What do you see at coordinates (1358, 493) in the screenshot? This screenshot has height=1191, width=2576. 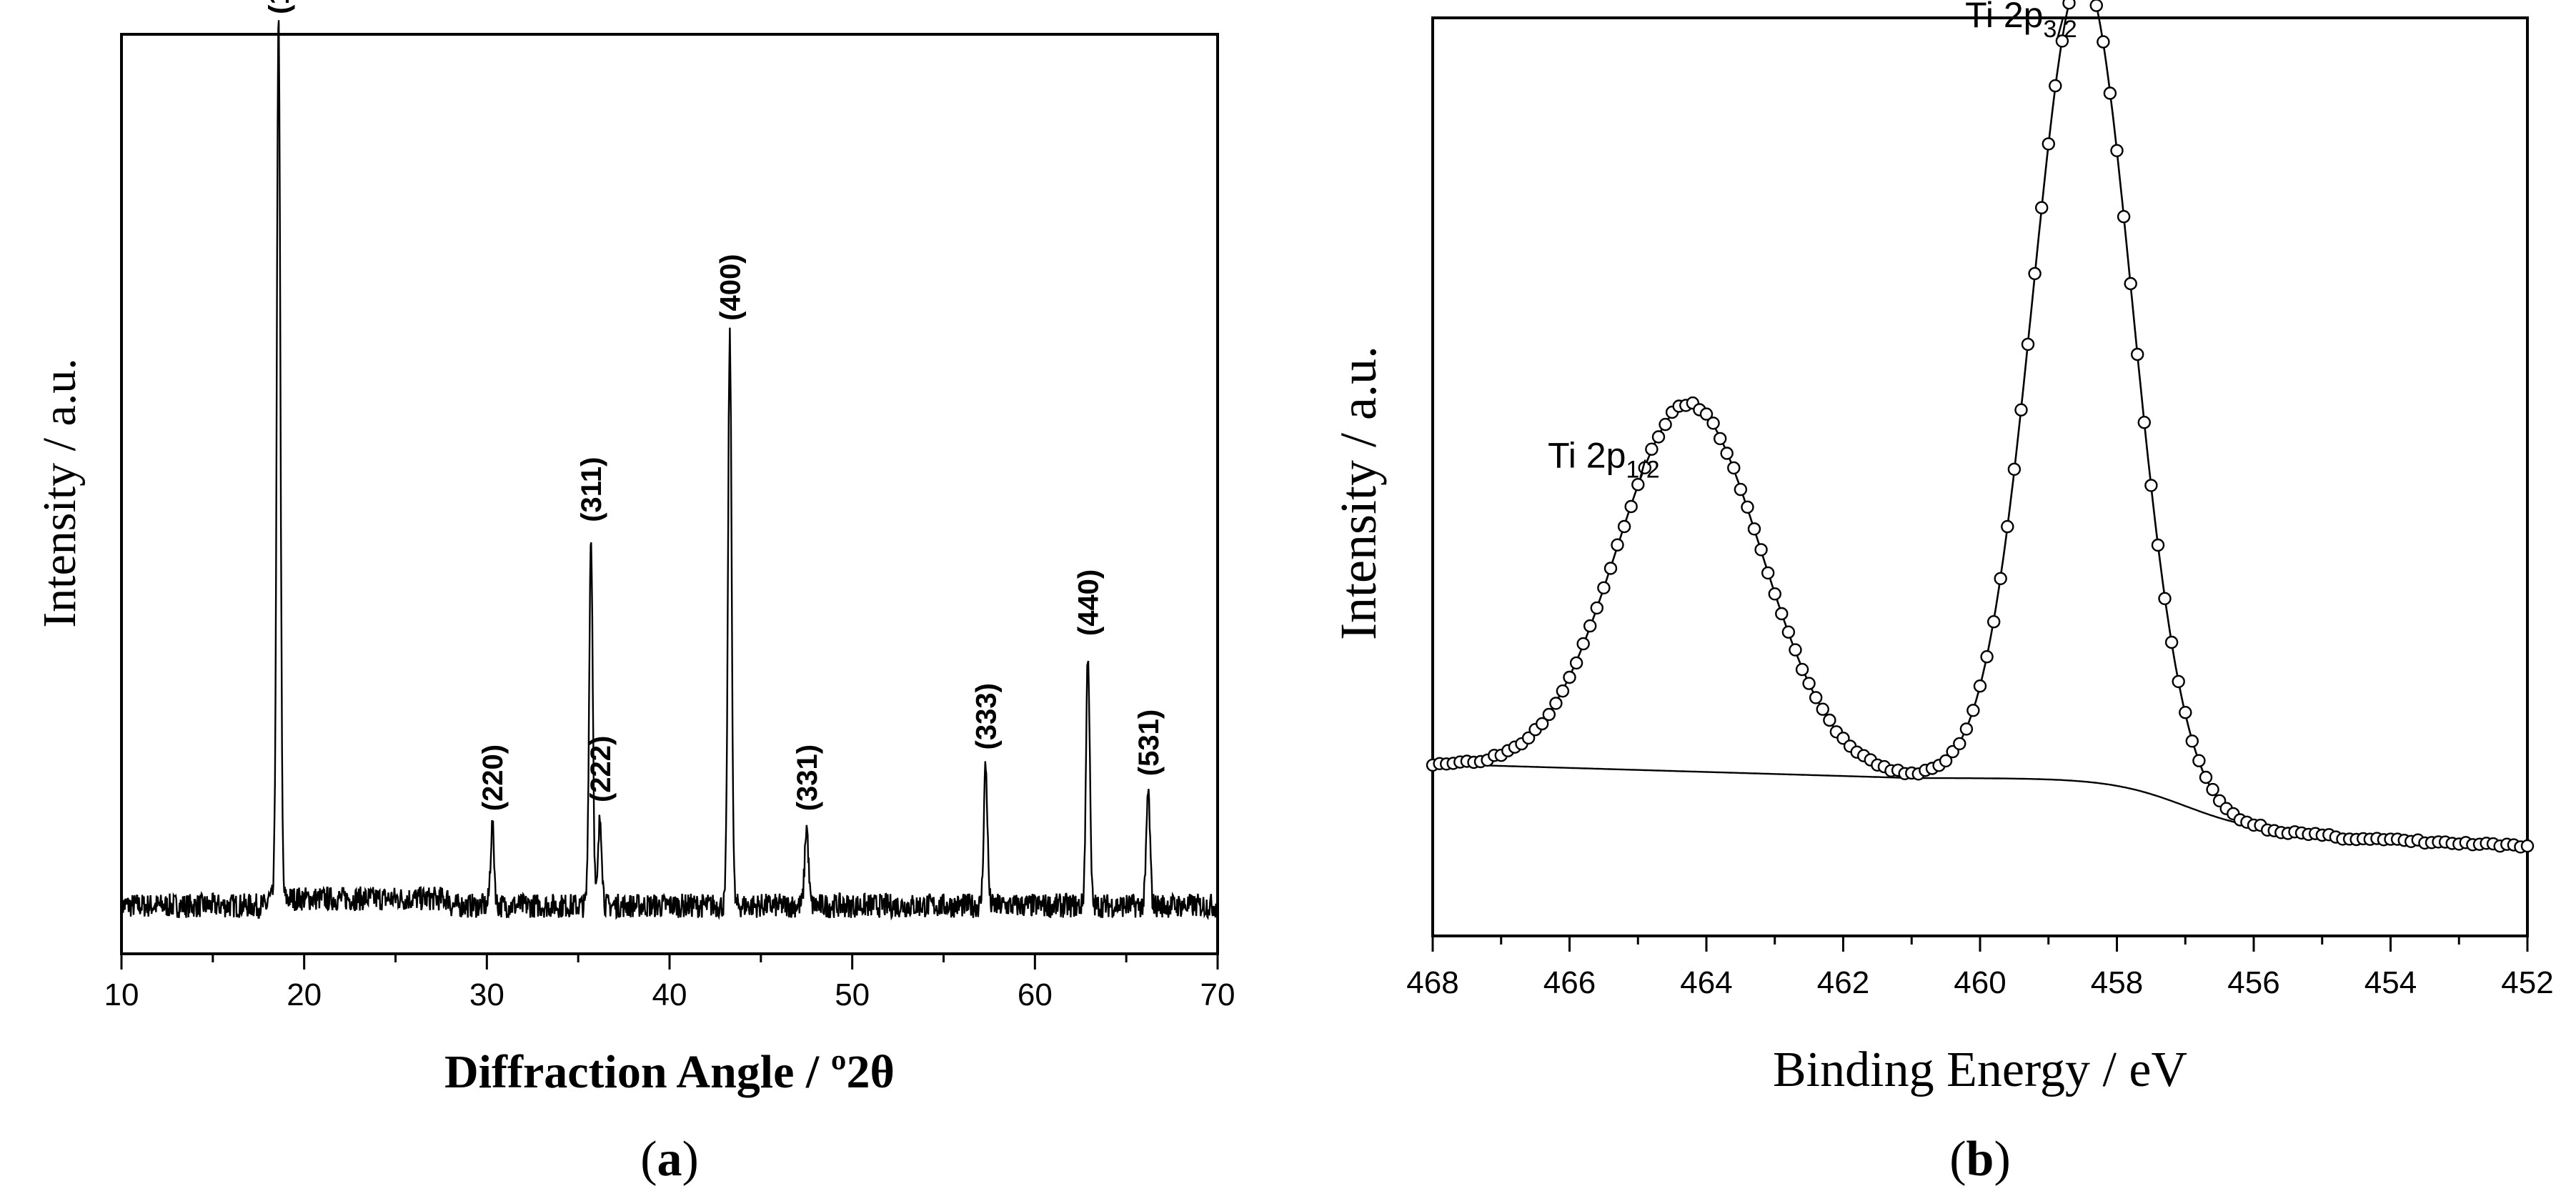 I see `y-axis-title-b: Intensity / a.u.` at bounding box center [1358, 493].